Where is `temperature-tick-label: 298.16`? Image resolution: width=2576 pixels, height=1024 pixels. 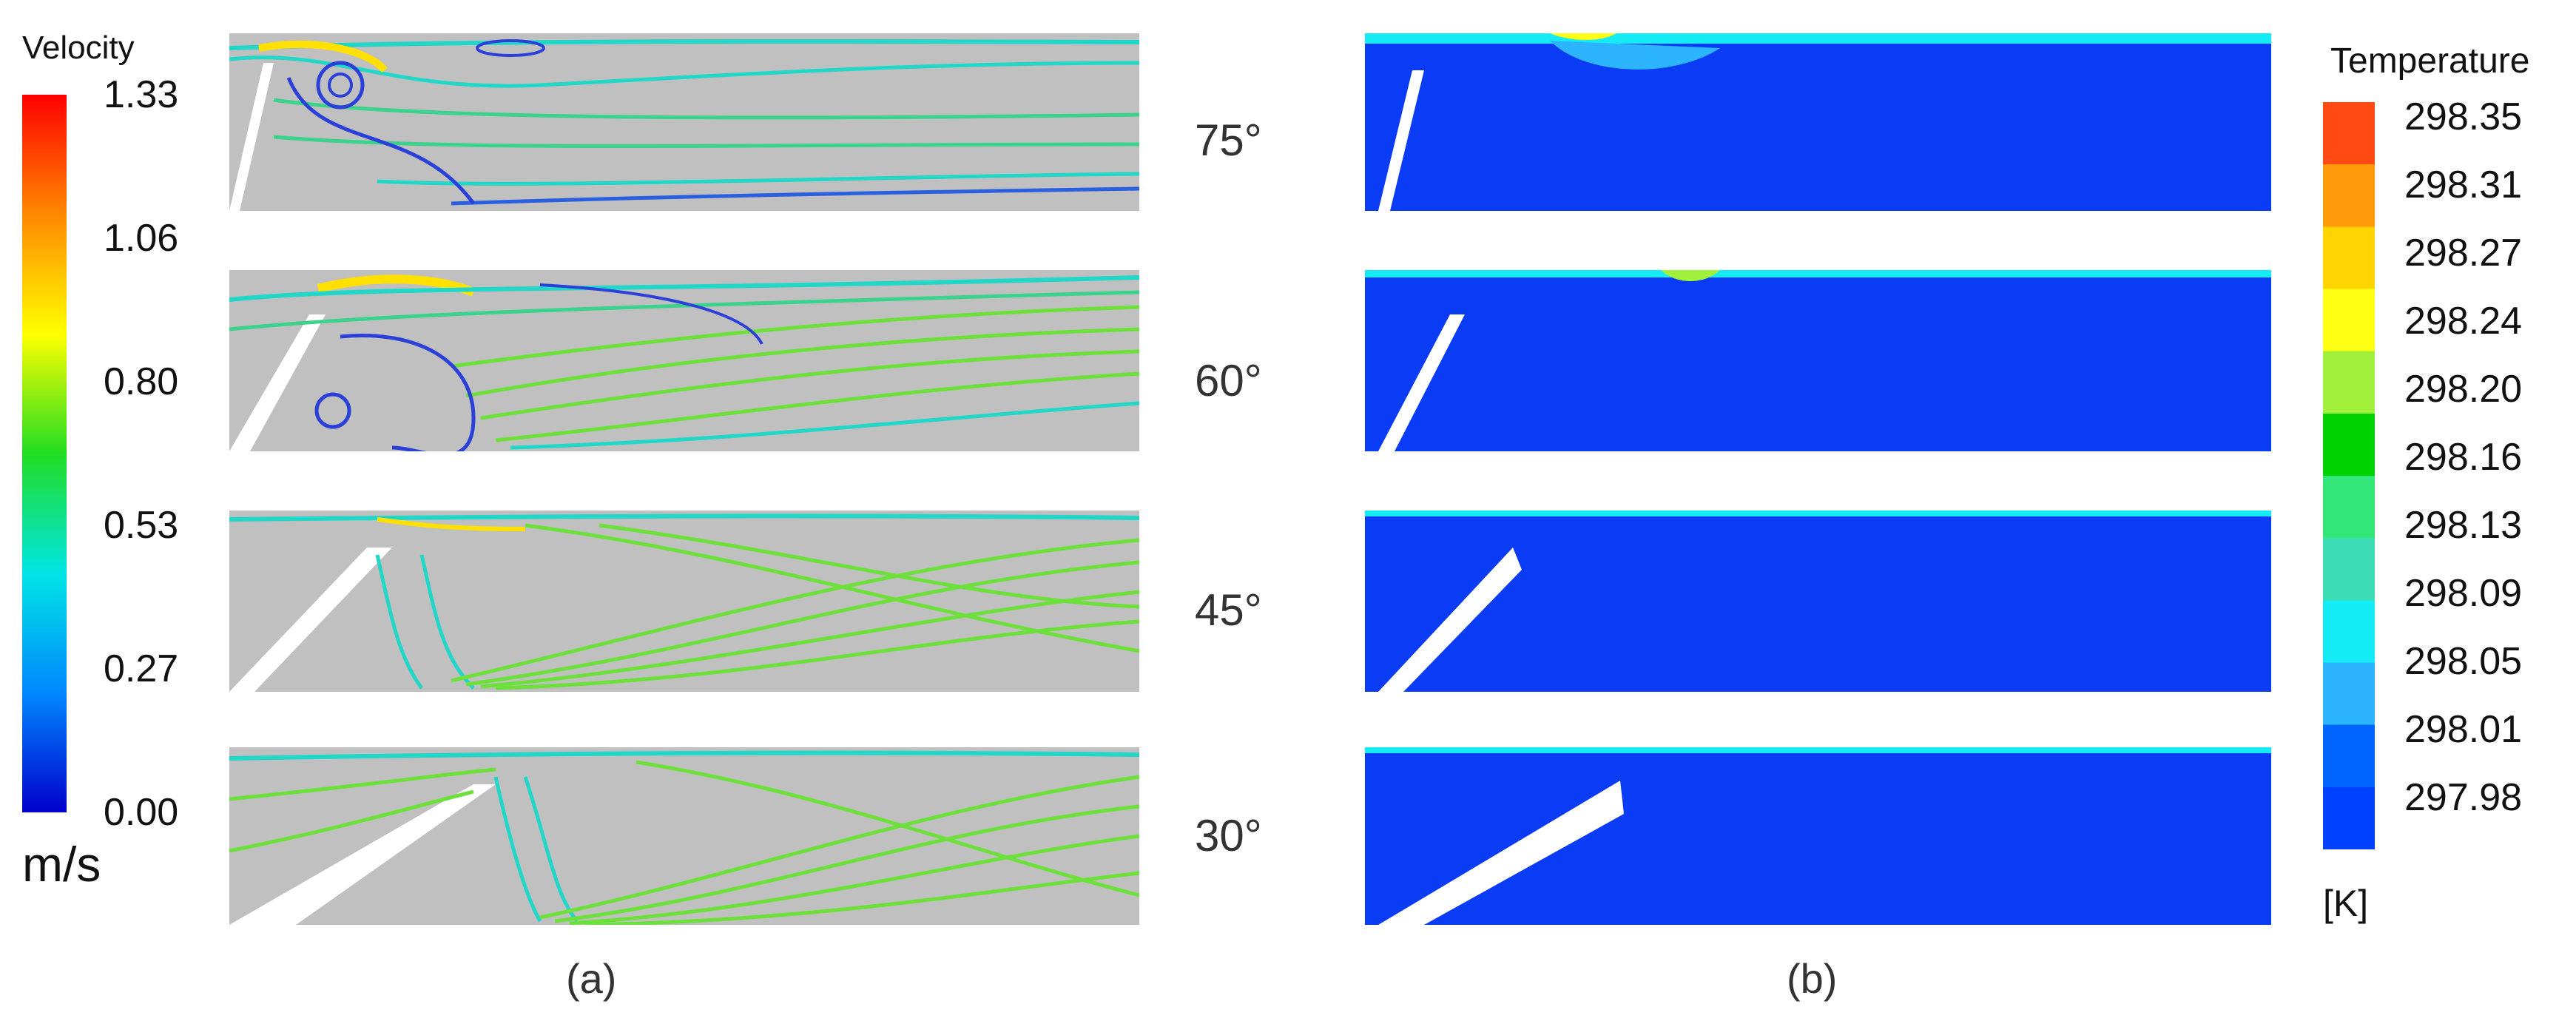
temperature-tick-label: 298.16 is located at coordinates (2463, 457).